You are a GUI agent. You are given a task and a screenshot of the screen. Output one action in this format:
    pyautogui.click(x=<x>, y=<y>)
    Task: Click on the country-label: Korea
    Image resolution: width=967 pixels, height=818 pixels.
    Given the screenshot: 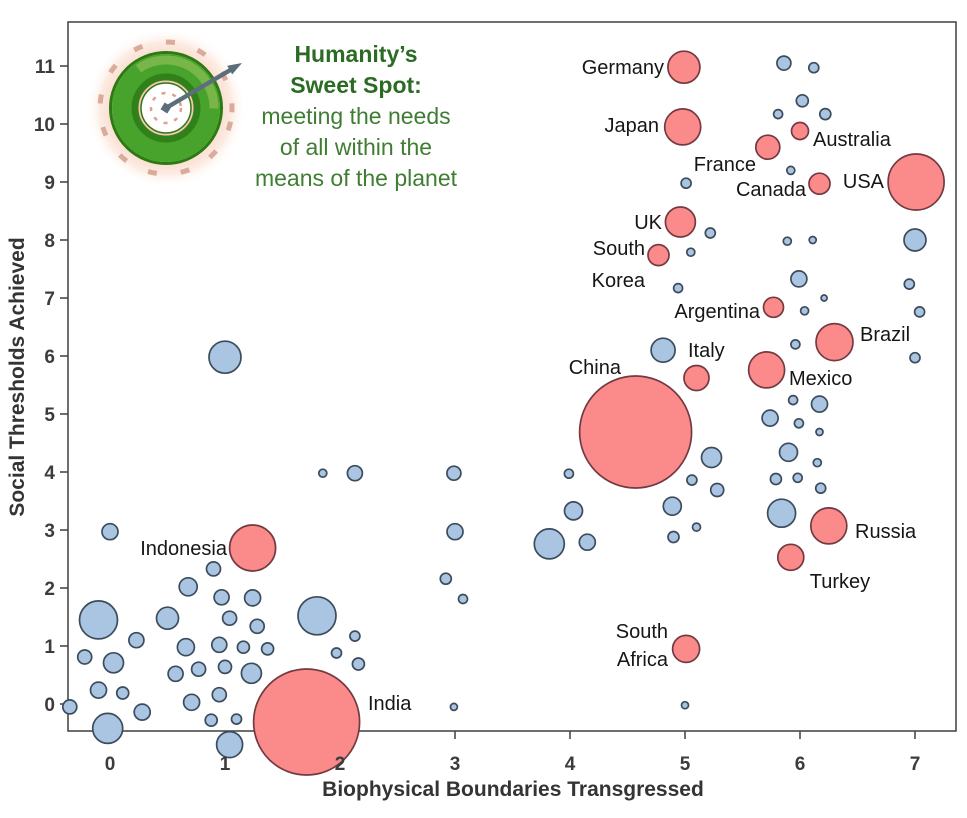 What is the action you would take?
    pyautogui.click(x=619, y=281)
    